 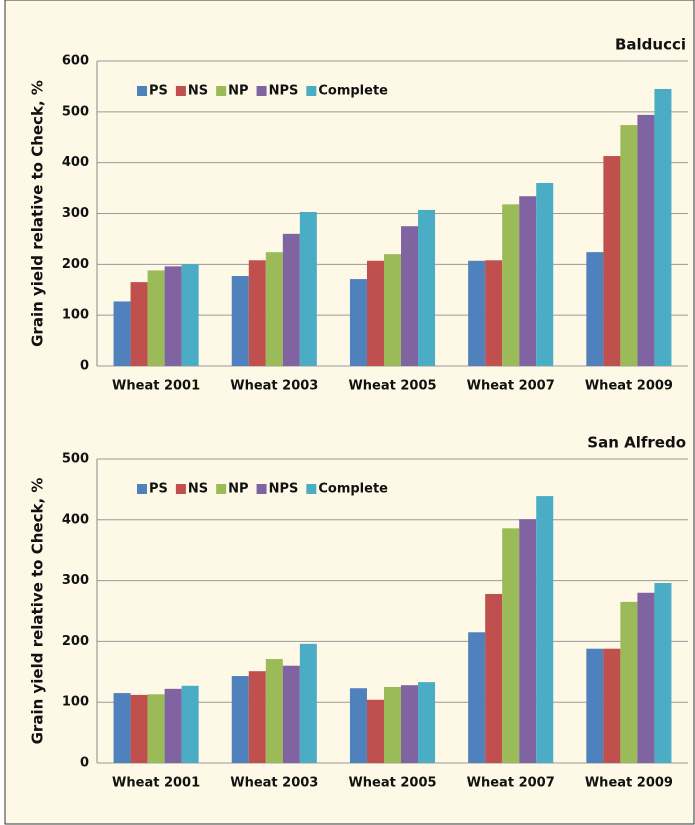 What do you see at coordinates (75, 61) in the screenshot?
I see `y-tick-label: 600` at bounding box center [75, 61].